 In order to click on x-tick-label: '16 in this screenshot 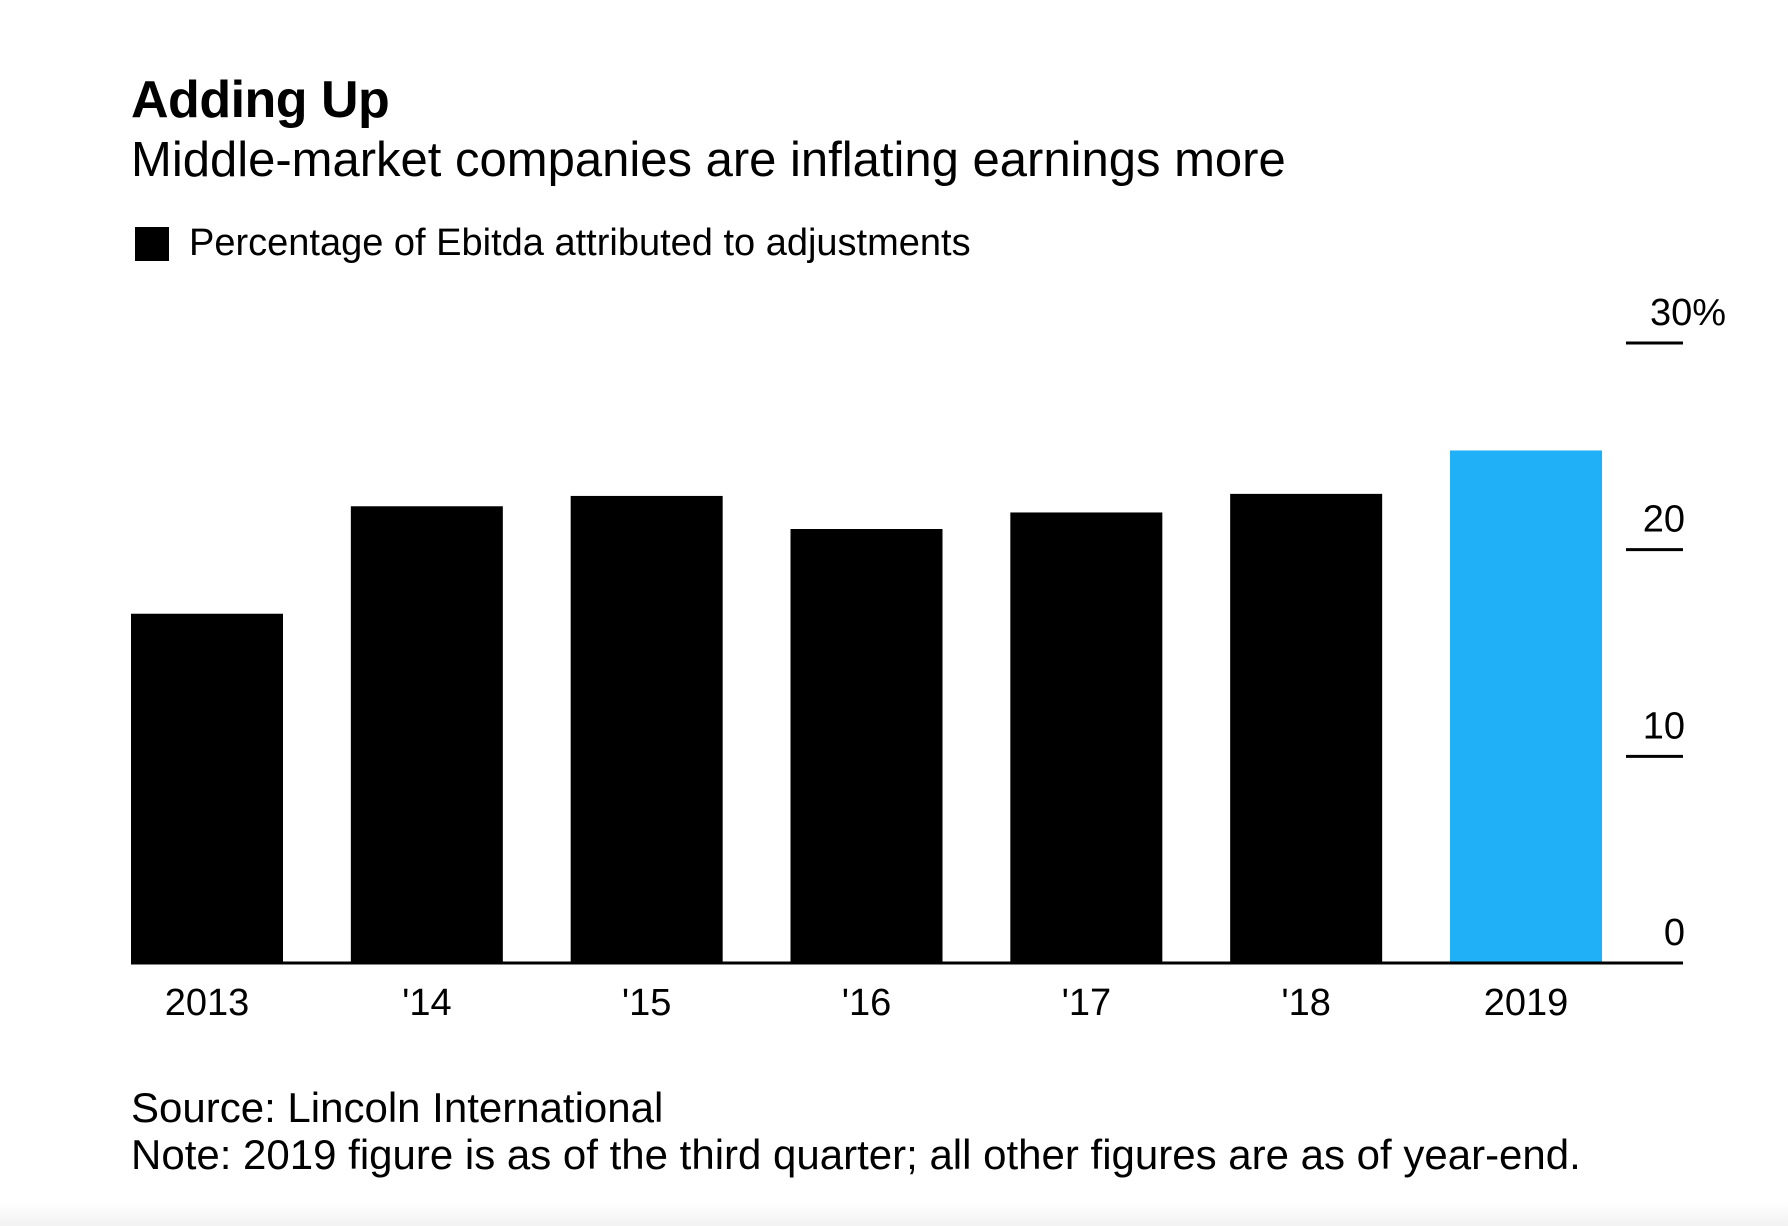, I will do `click(867, 1003)`.